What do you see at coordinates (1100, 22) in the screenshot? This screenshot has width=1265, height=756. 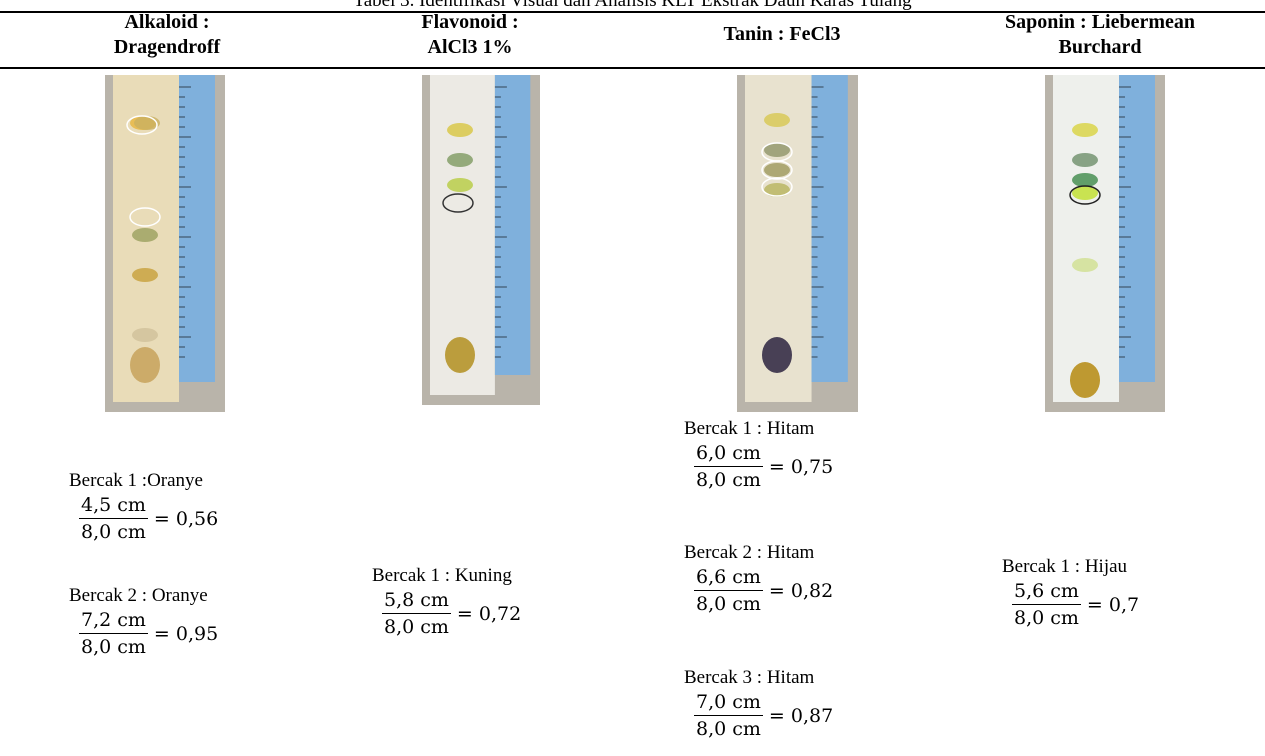 I see `header-line: Saponin : Liebermean` at bounding box center [1100, 22].